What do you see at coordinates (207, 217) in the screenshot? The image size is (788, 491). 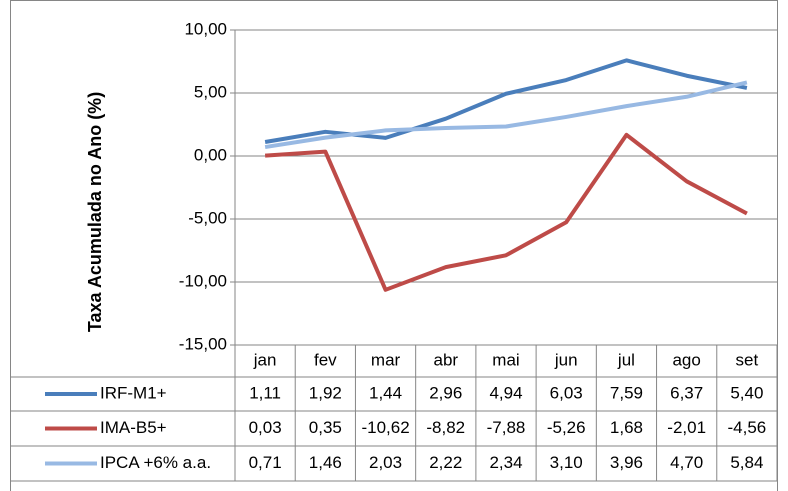 I see `y-tick-label: -5,00` at bounding box center [207, 217].